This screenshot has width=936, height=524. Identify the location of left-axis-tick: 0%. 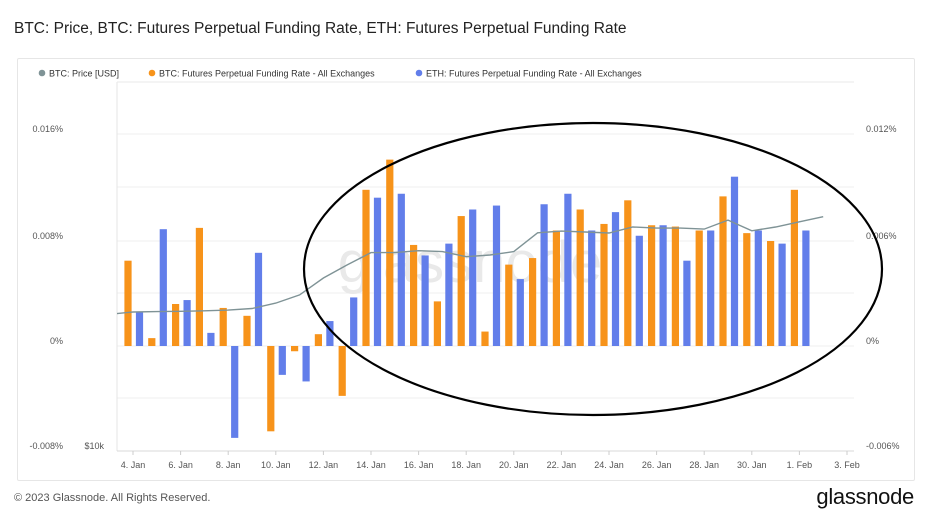
(56, 341).